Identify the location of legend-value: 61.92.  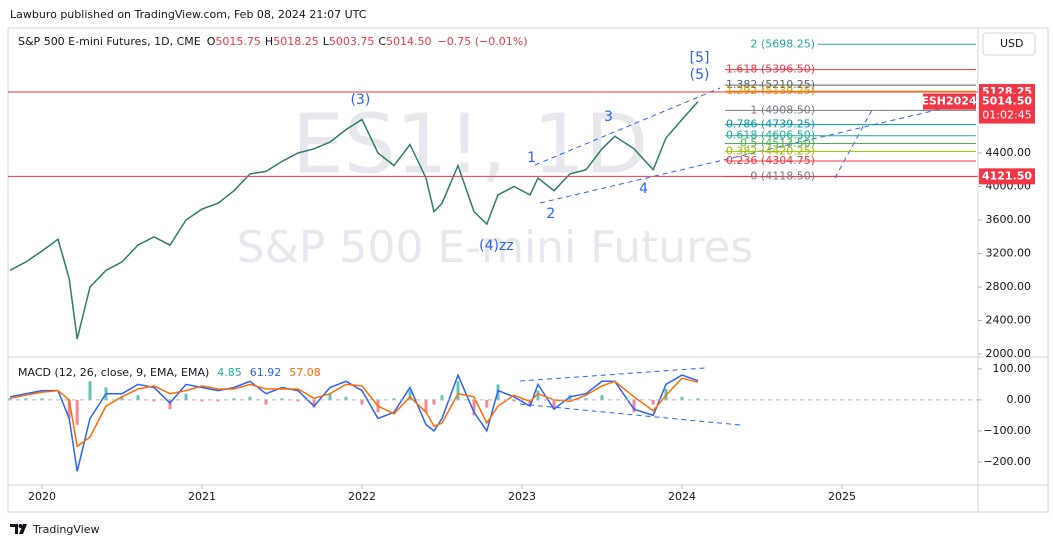
(266, 372).